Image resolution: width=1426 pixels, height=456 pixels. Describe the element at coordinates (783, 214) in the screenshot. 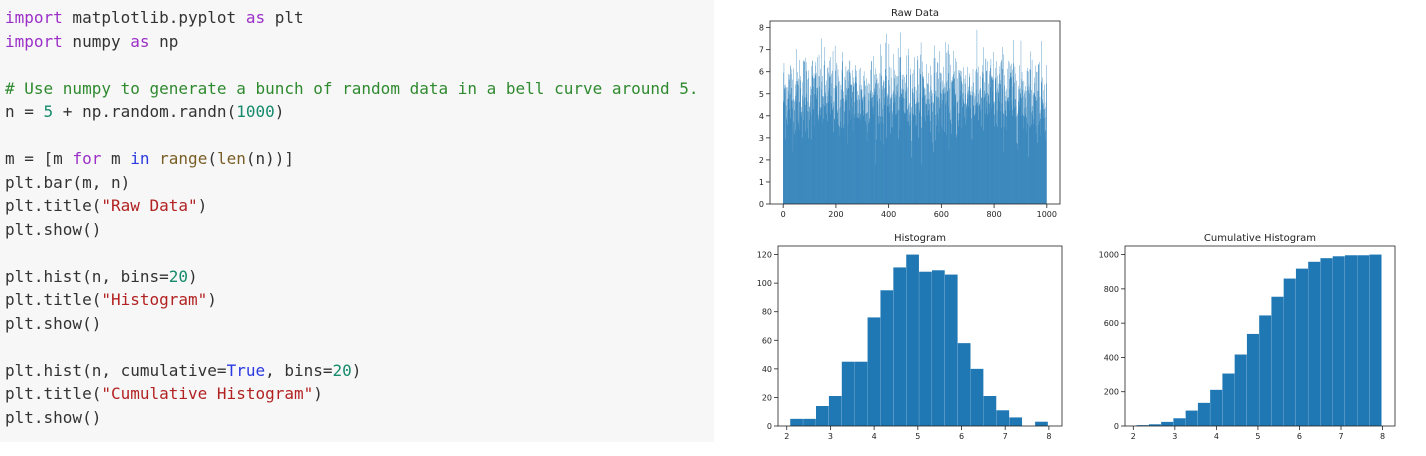

I see `x-tick-label: 0` at that location.